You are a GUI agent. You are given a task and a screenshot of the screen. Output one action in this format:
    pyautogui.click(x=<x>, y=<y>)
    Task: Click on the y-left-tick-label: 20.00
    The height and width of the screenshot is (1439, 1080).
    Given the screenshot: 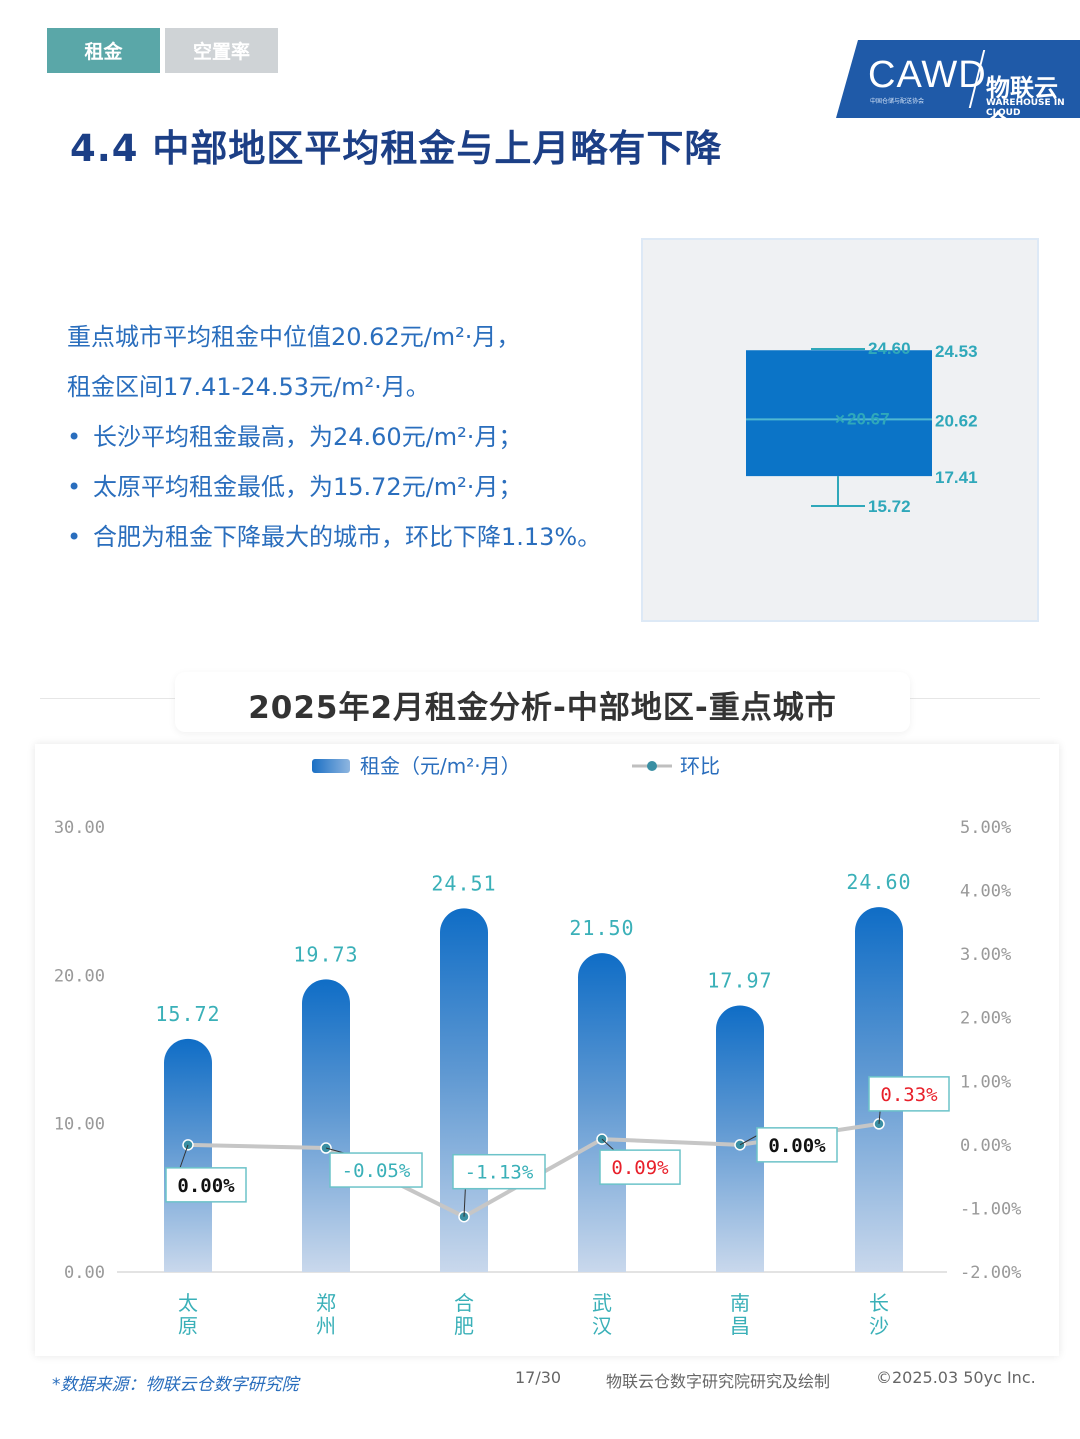 What is the action you would take?
    pyautogui.click(x=79, y=976)
    